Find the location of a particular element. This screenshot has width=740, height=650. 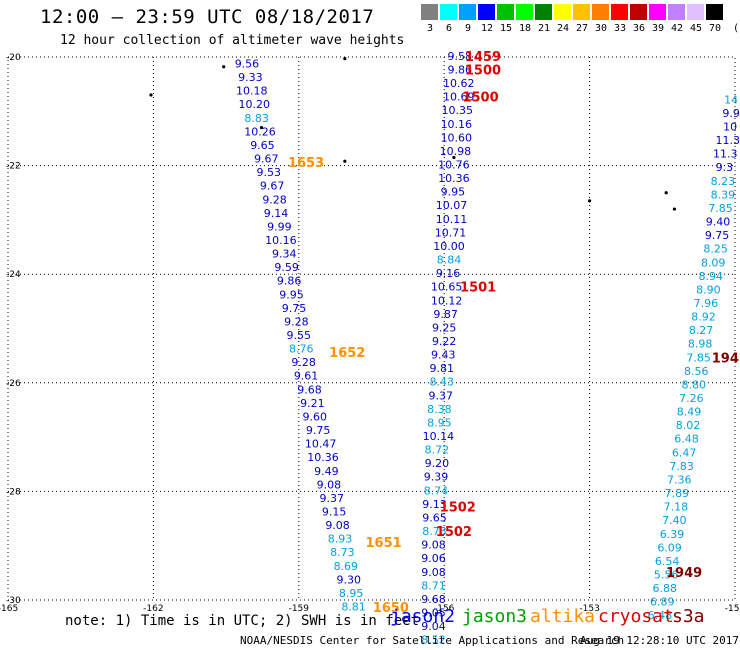

swh-value: 8.52 is located at coordinates (433, 640).